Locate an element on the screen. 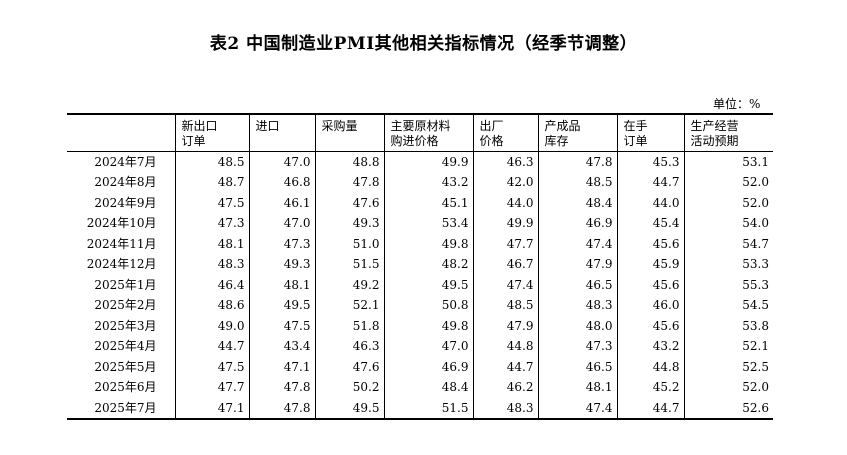 This screenshot has width=847, height=455. table-cell: 50.8 is located at coordinates (428, 305).